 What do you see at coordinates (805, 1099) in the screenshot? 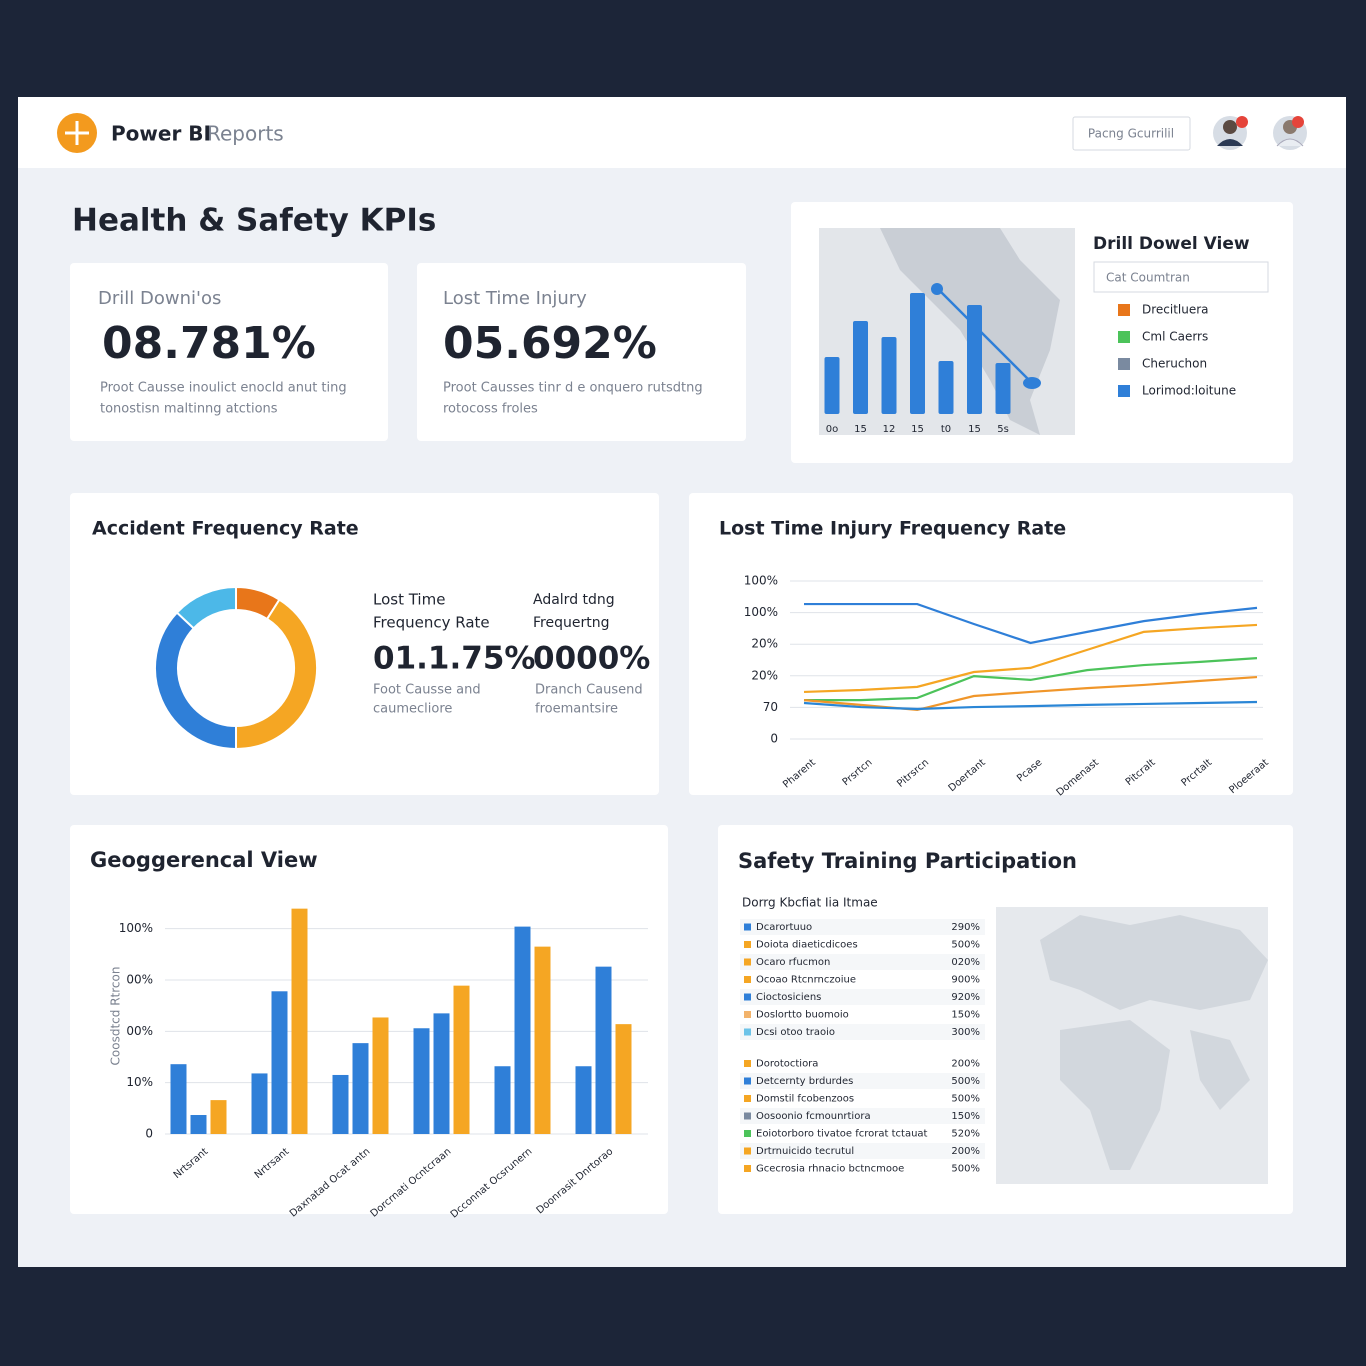
I see `row-label: Domstil fcobenzoos` at bounding box center [805, 1099].